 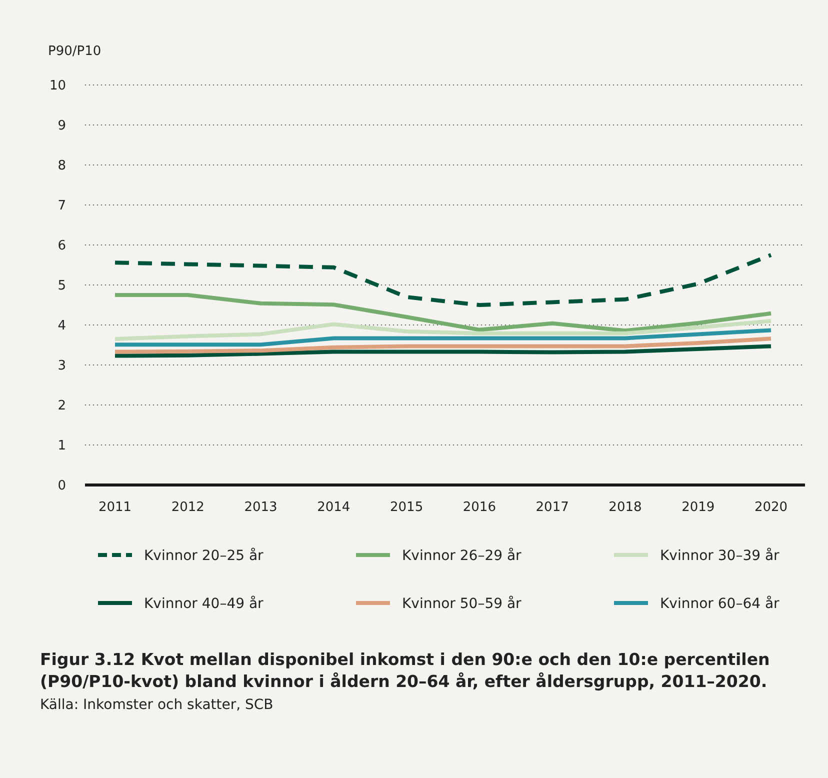 I want to click on x-tick-label: 2020, so click(x=771, y=507).